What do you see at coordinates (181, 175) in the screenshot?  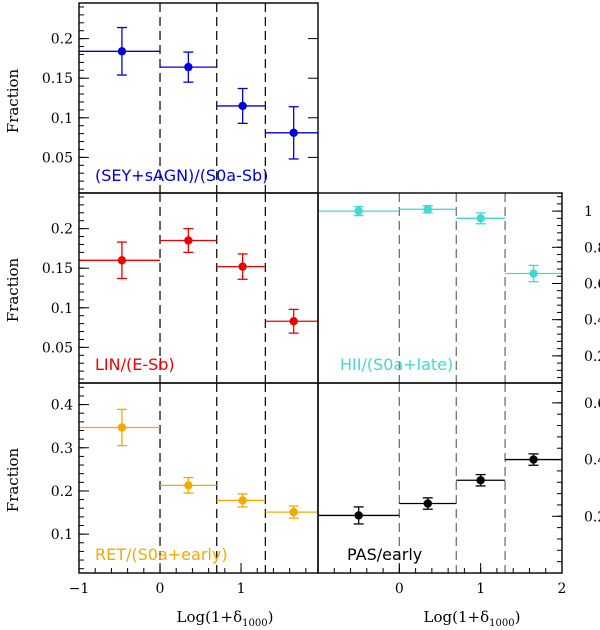 I see `panel-label: (SEY+sAGN)/(S0a-Sb)` at bounding box center [181, 175].